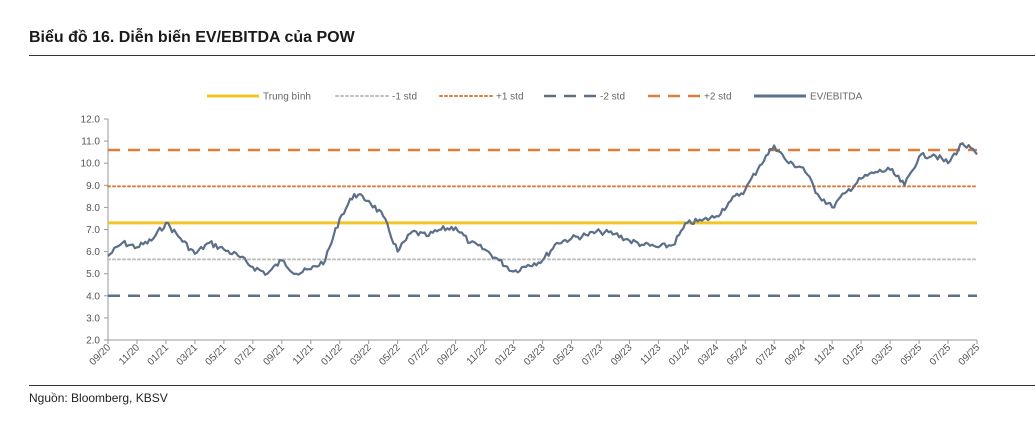  Describe the element at coordinates (564, 355) in the screenshot. I see `x-tick-label: 05/23` at that location.